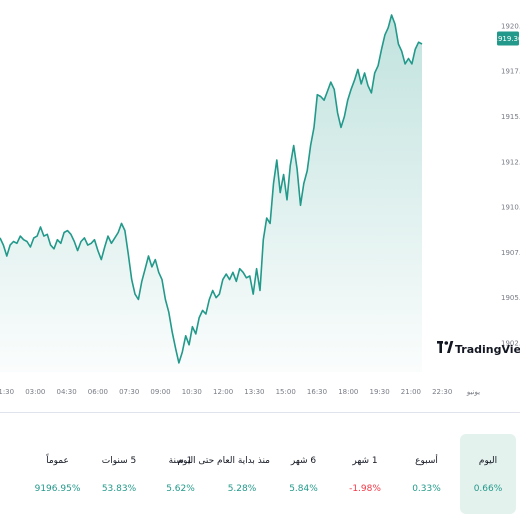  I want to click on x-tick-label: 07:30, so click(129, 392).